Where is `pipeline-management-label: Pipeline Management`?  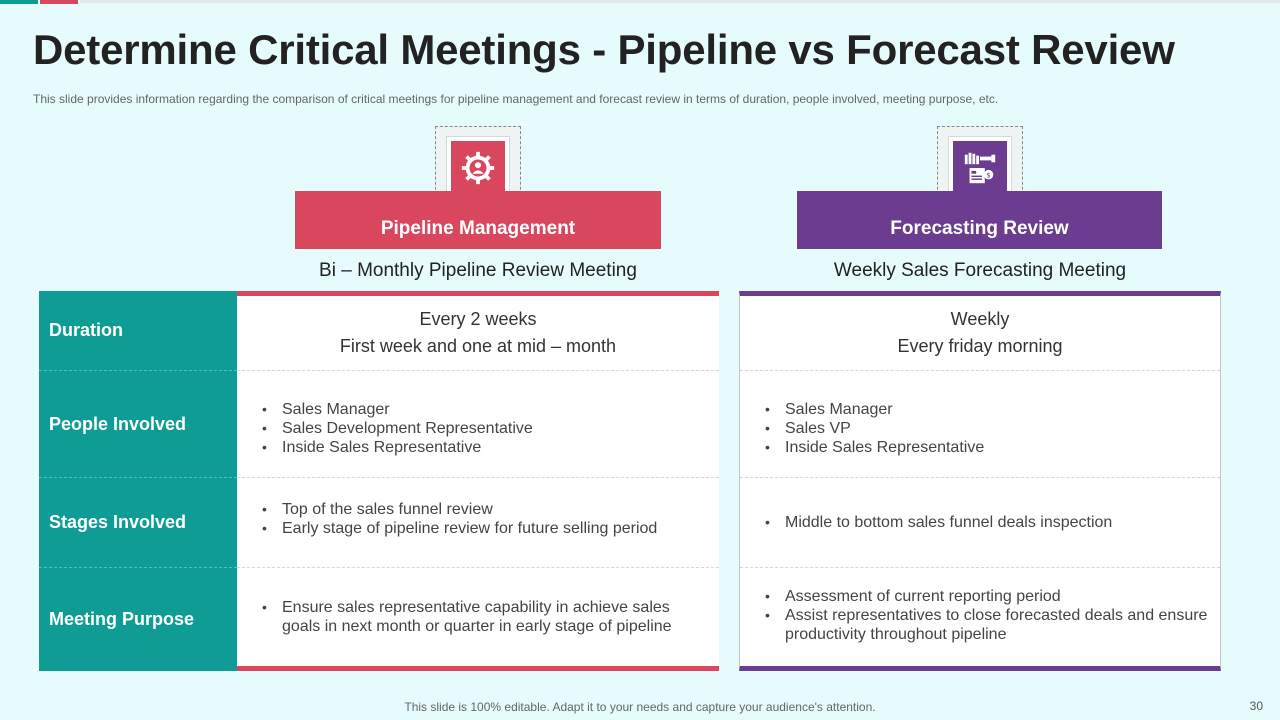 pipeline-management-label: Pipeline Management is located at coordinates (478, 228).